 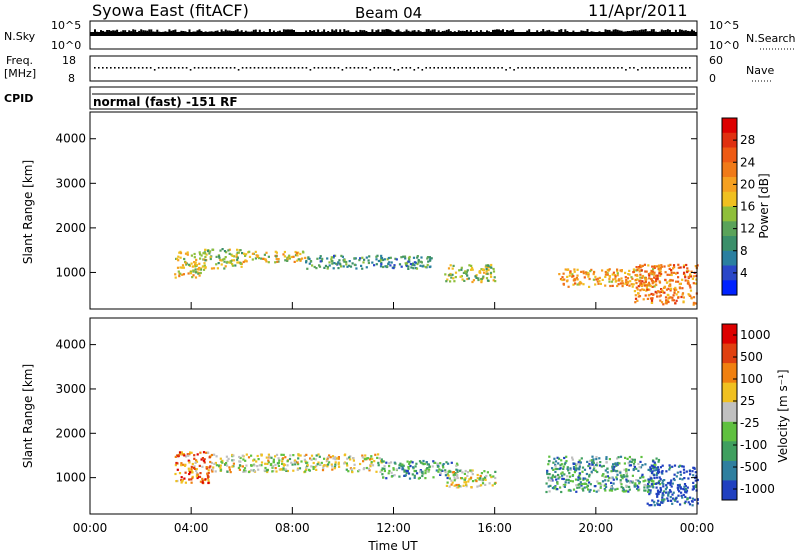 What do you see at coordinates (729, 258) in the screenshot?
I see `colorbar-segment` at bounding box center [729, 258].